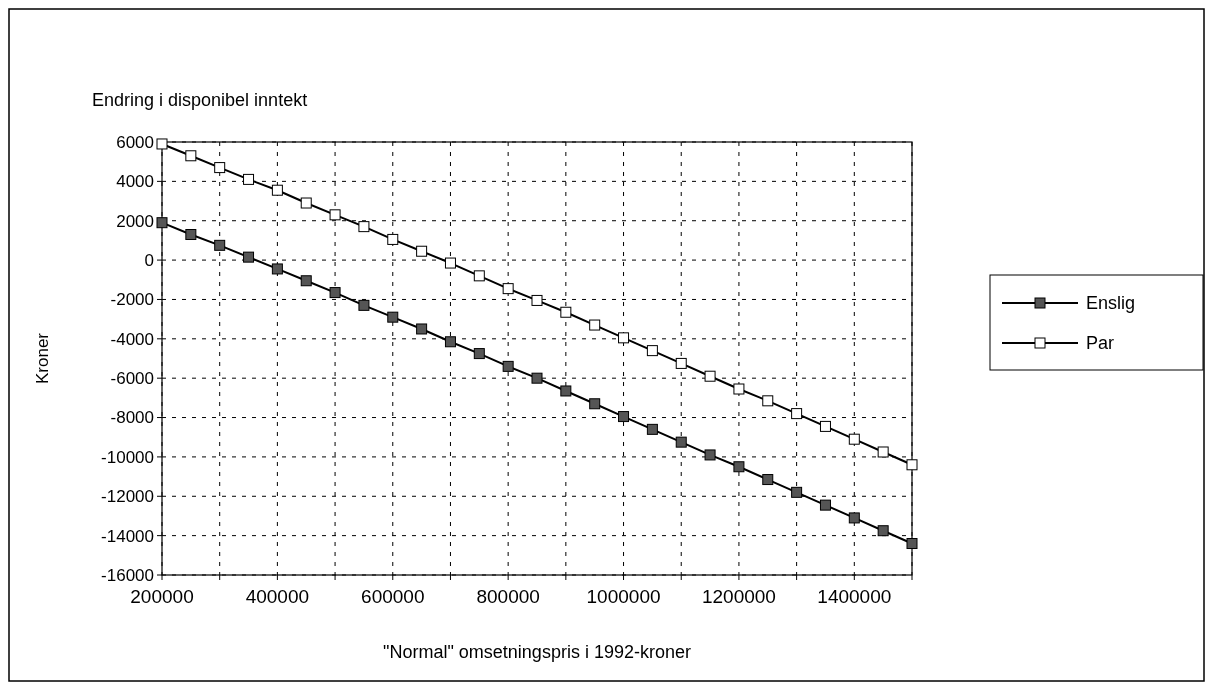 The image size is (1213, 690). What do you see at coordinates (1111, 303) in the screenshot?
I see `legend-label: Enslig` at bounding box center [1111, 303].